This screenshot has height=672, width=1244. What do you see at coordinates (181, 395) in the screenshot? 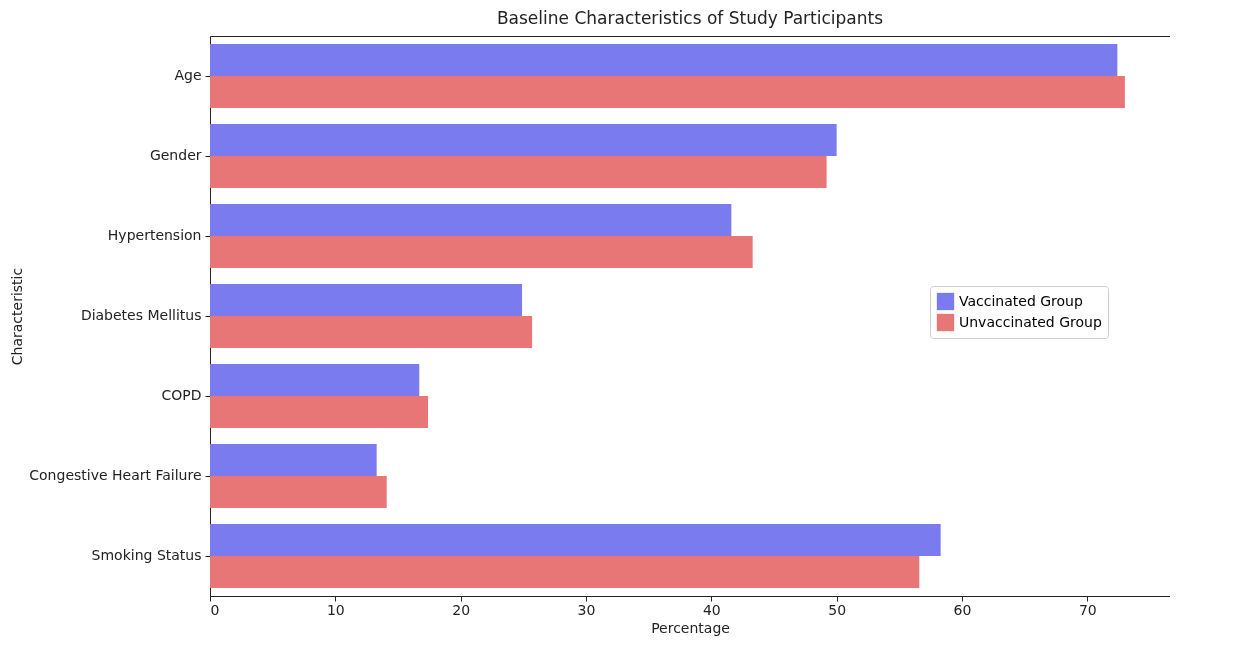
I see `y-tick-label: COPD` at bounding box center [181, 395].